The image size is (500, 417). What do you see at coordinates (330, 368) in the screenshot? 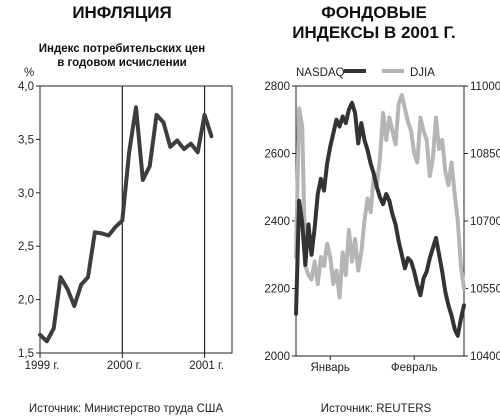
I see `stock-x-tick-label: Январь` at bounding box center [330, 368].